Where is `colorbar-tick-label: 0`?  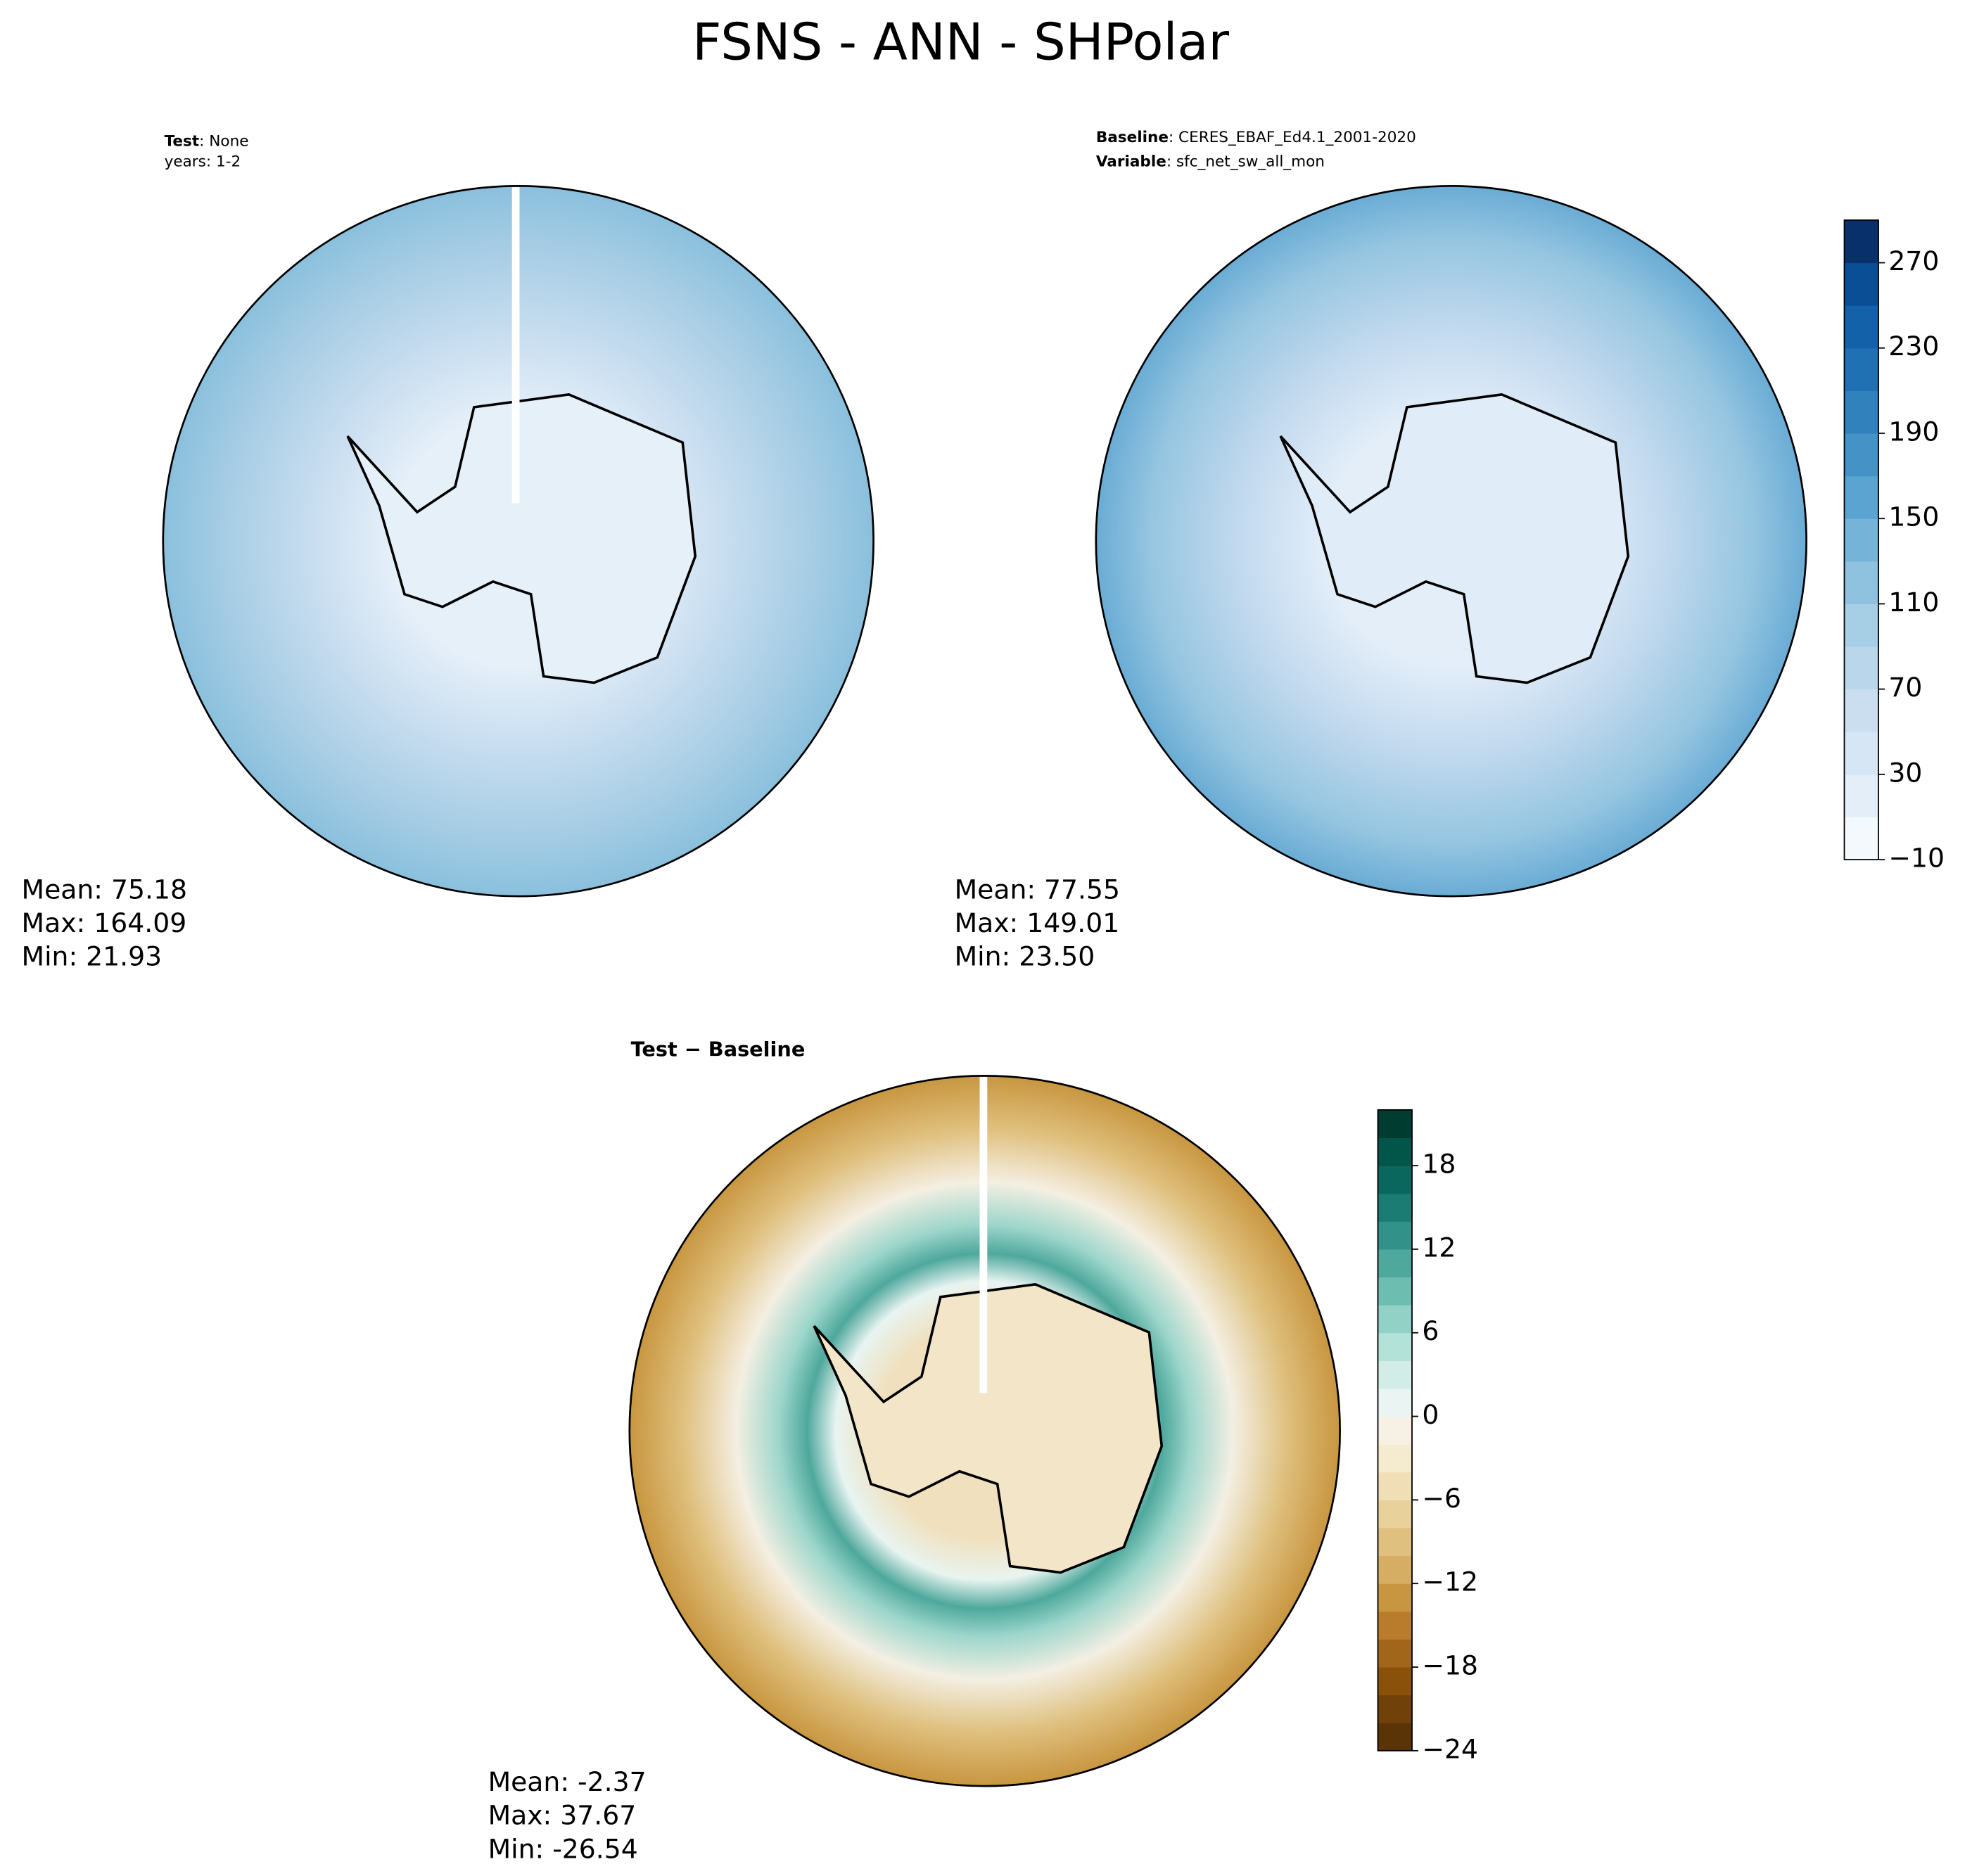
colorbar-tick-label: 0 is located at coordinates (1430, 1414).